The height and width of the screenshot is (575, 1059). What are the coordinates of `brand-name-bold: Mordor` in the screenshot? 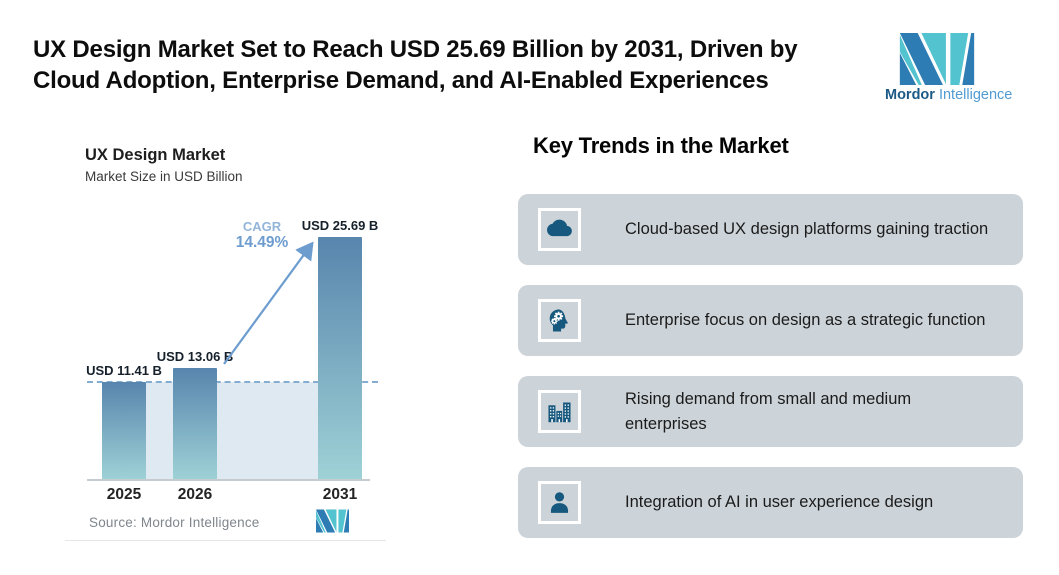 It's located at (910, 95).